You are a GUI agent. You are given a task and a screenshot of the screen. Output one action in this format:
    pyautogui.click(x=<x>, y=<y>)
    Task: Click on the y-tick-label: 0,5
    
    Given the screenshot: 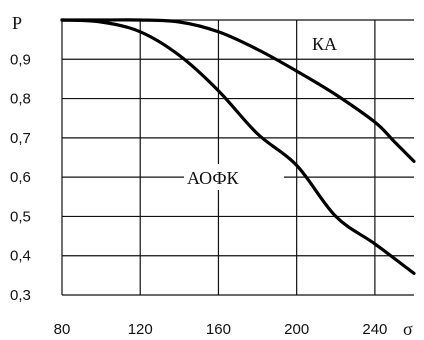 What is the action you would take?
    pyautogui.click(x=20, y=216)
    